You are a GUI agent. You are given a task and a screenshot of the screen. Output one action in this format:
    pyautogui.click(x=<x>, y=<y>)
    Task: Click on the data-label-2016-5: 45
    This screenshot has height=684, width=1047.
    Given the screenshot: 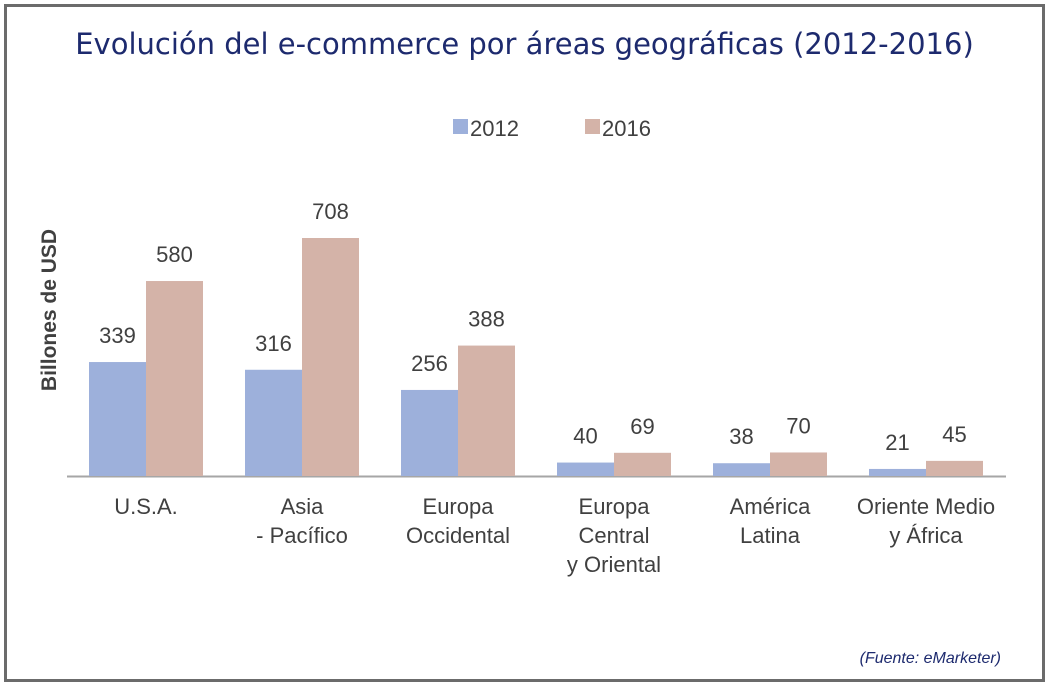 What is the action you would take?
    pyautogui.click(x=954, y=434)
    